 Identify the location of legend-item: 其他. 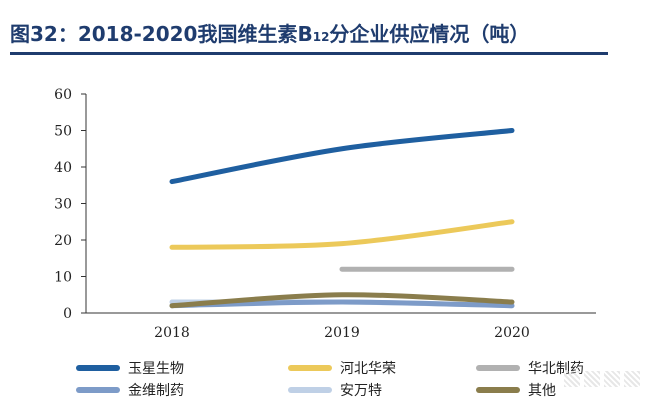
(516, 390).